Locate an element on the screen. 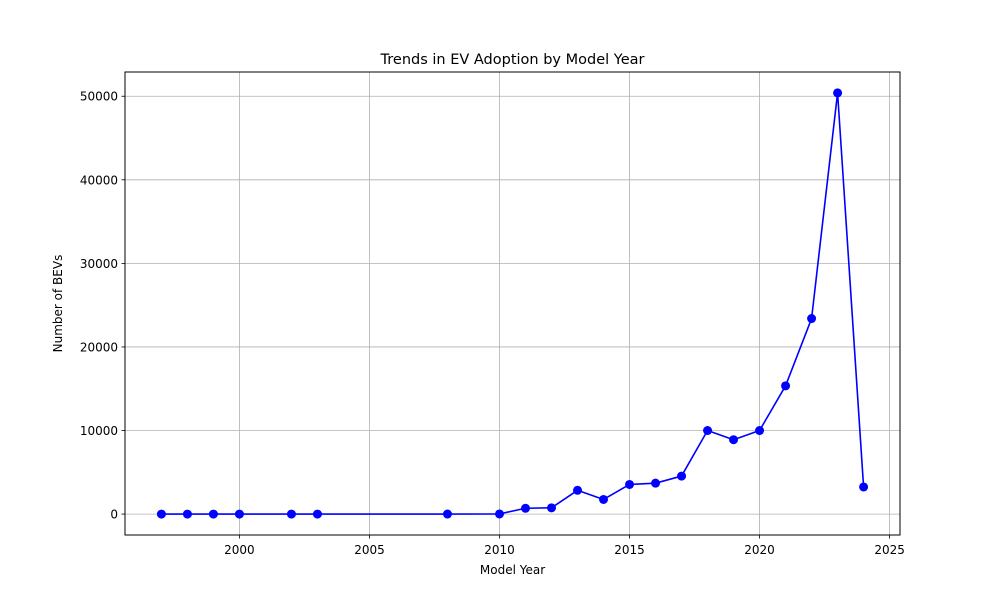 Image resolution: width=1000 pixels, height=600 pixels. x-tick-label: 2005 is located at coordinates (369, 550).